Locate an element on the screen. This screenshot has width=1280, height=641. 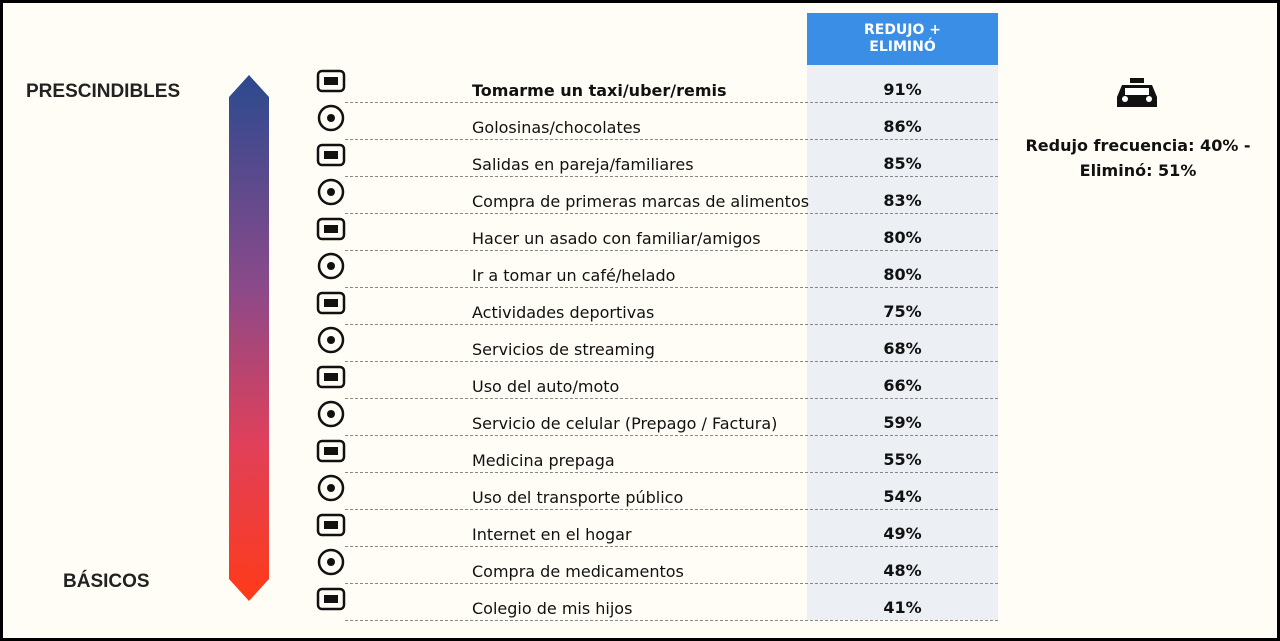
note: Redujo frecuencia: 40% - Eliminó: 51% is located at coordinates (1138, 158).